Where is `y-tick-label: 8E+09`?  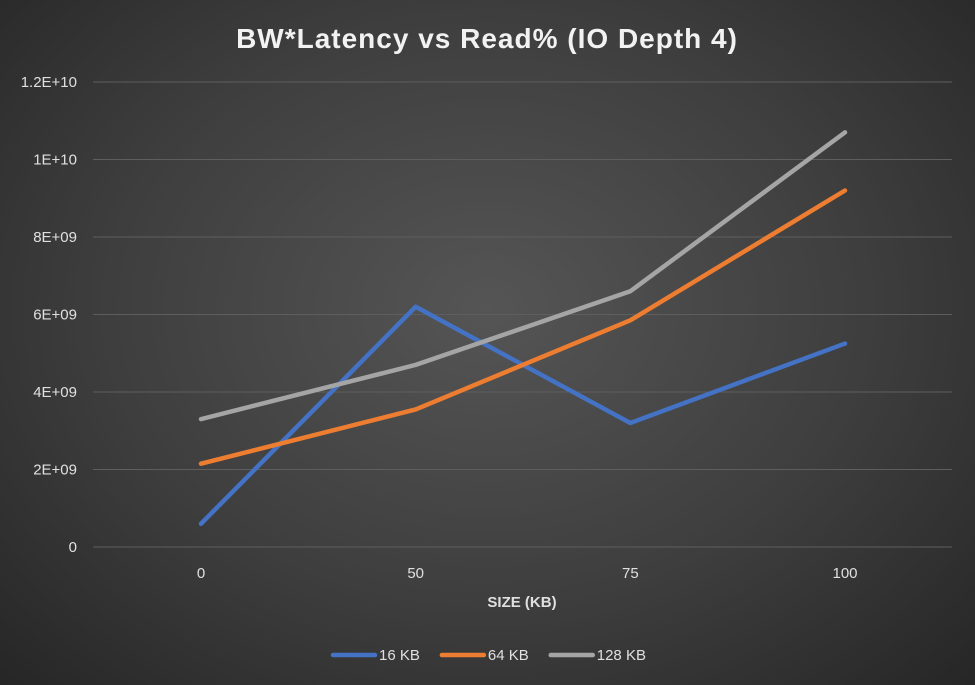 y-tick-label: 8E+09 is located at coordinates (55, 237).